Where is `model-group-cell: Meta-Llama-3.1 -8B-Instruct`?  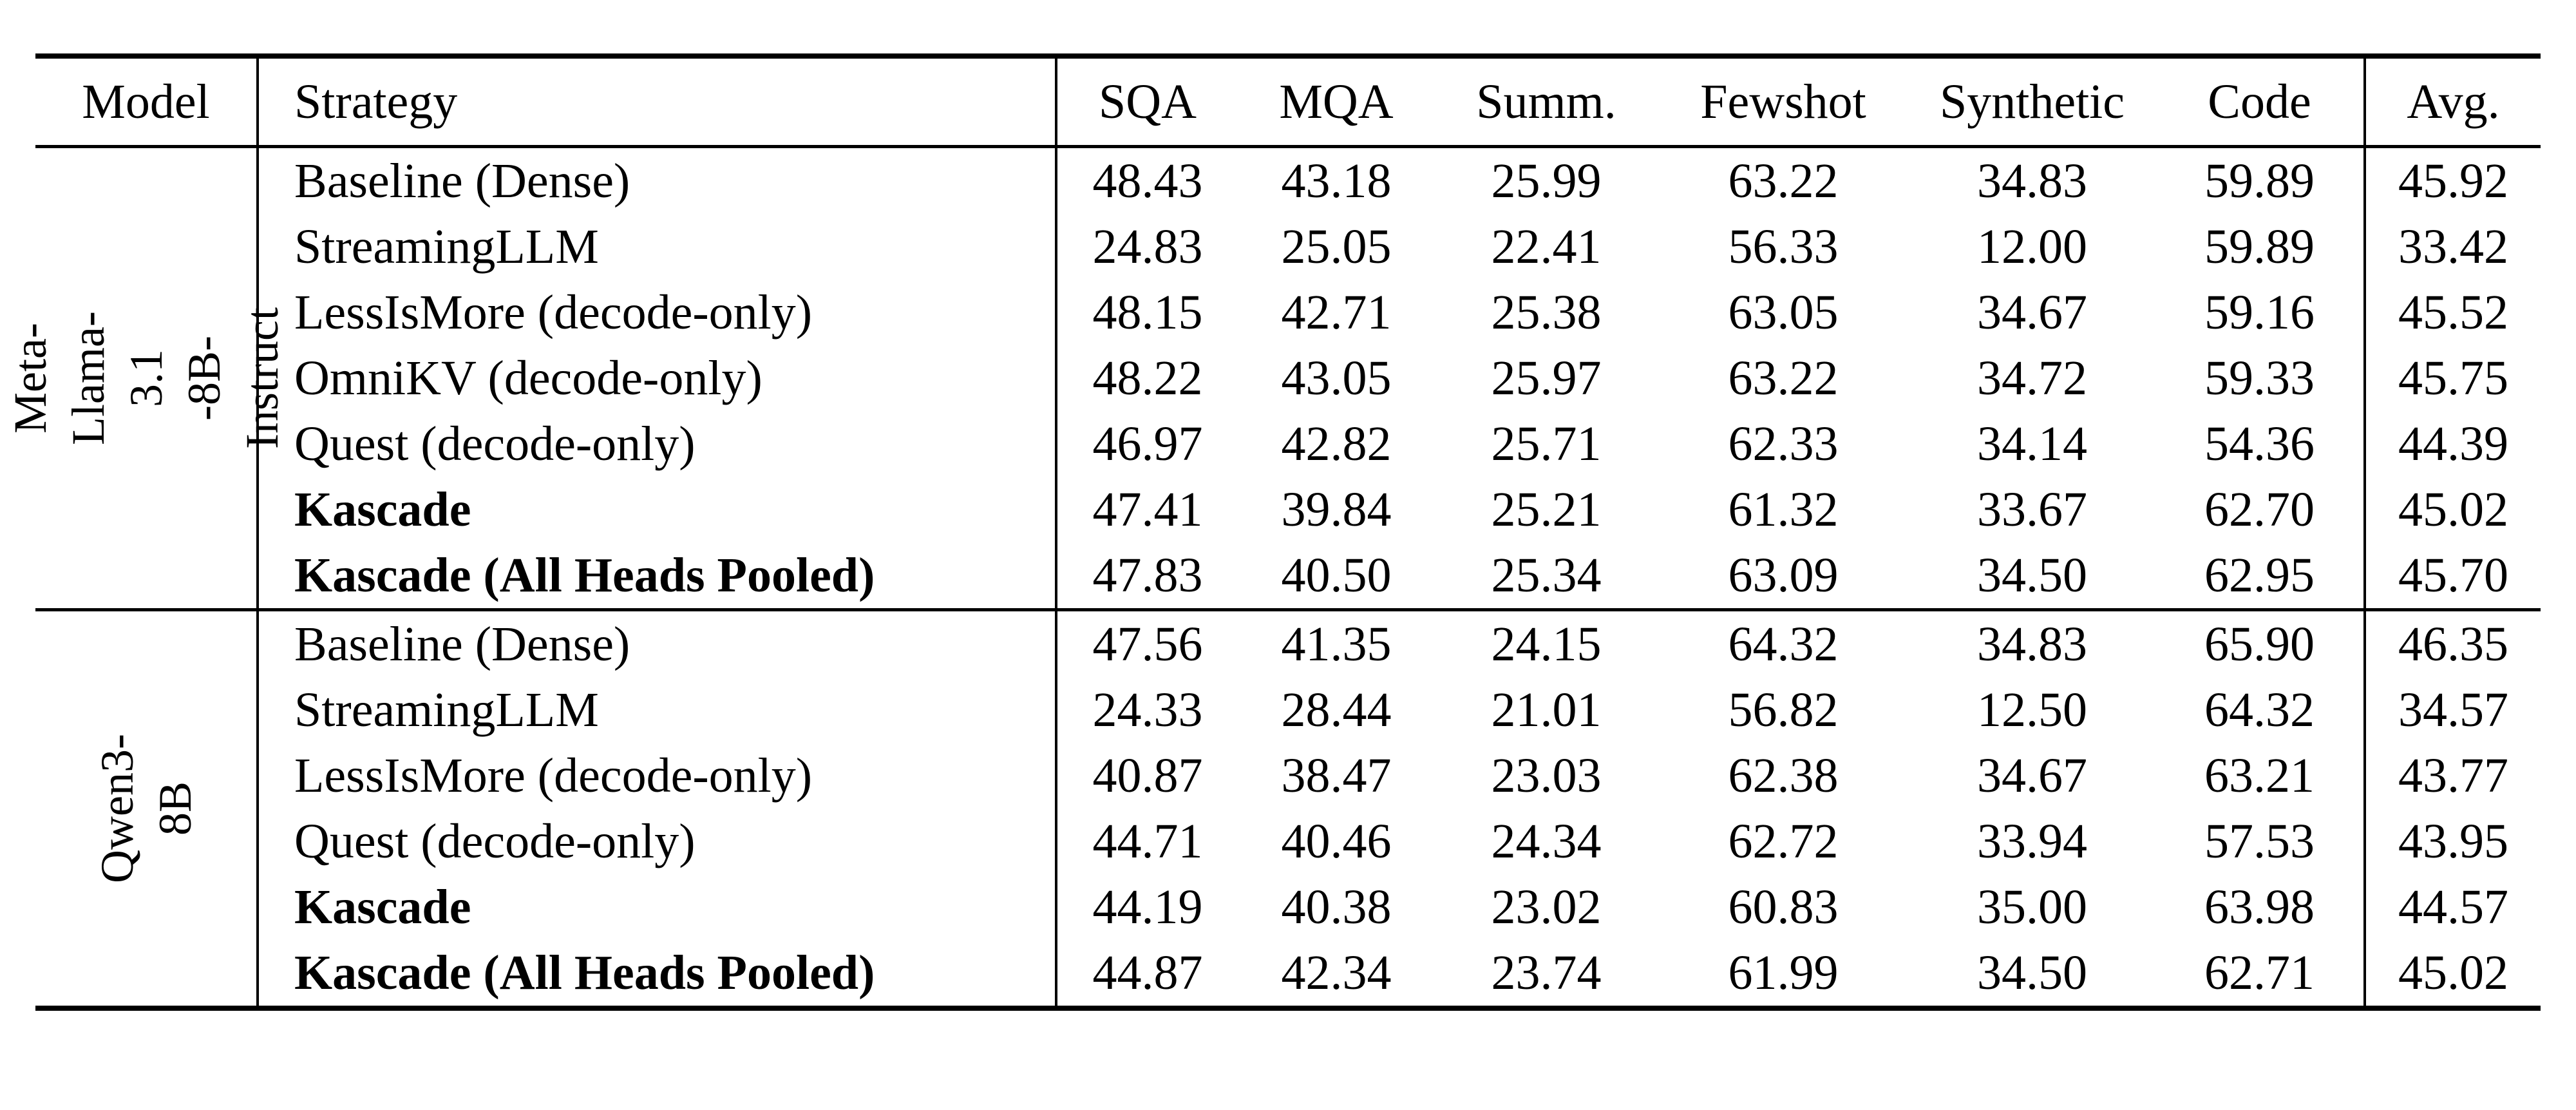
model-group-cell: Meta-Llama-3.1 -8B-Instruct is located at coordinates (147, 378).